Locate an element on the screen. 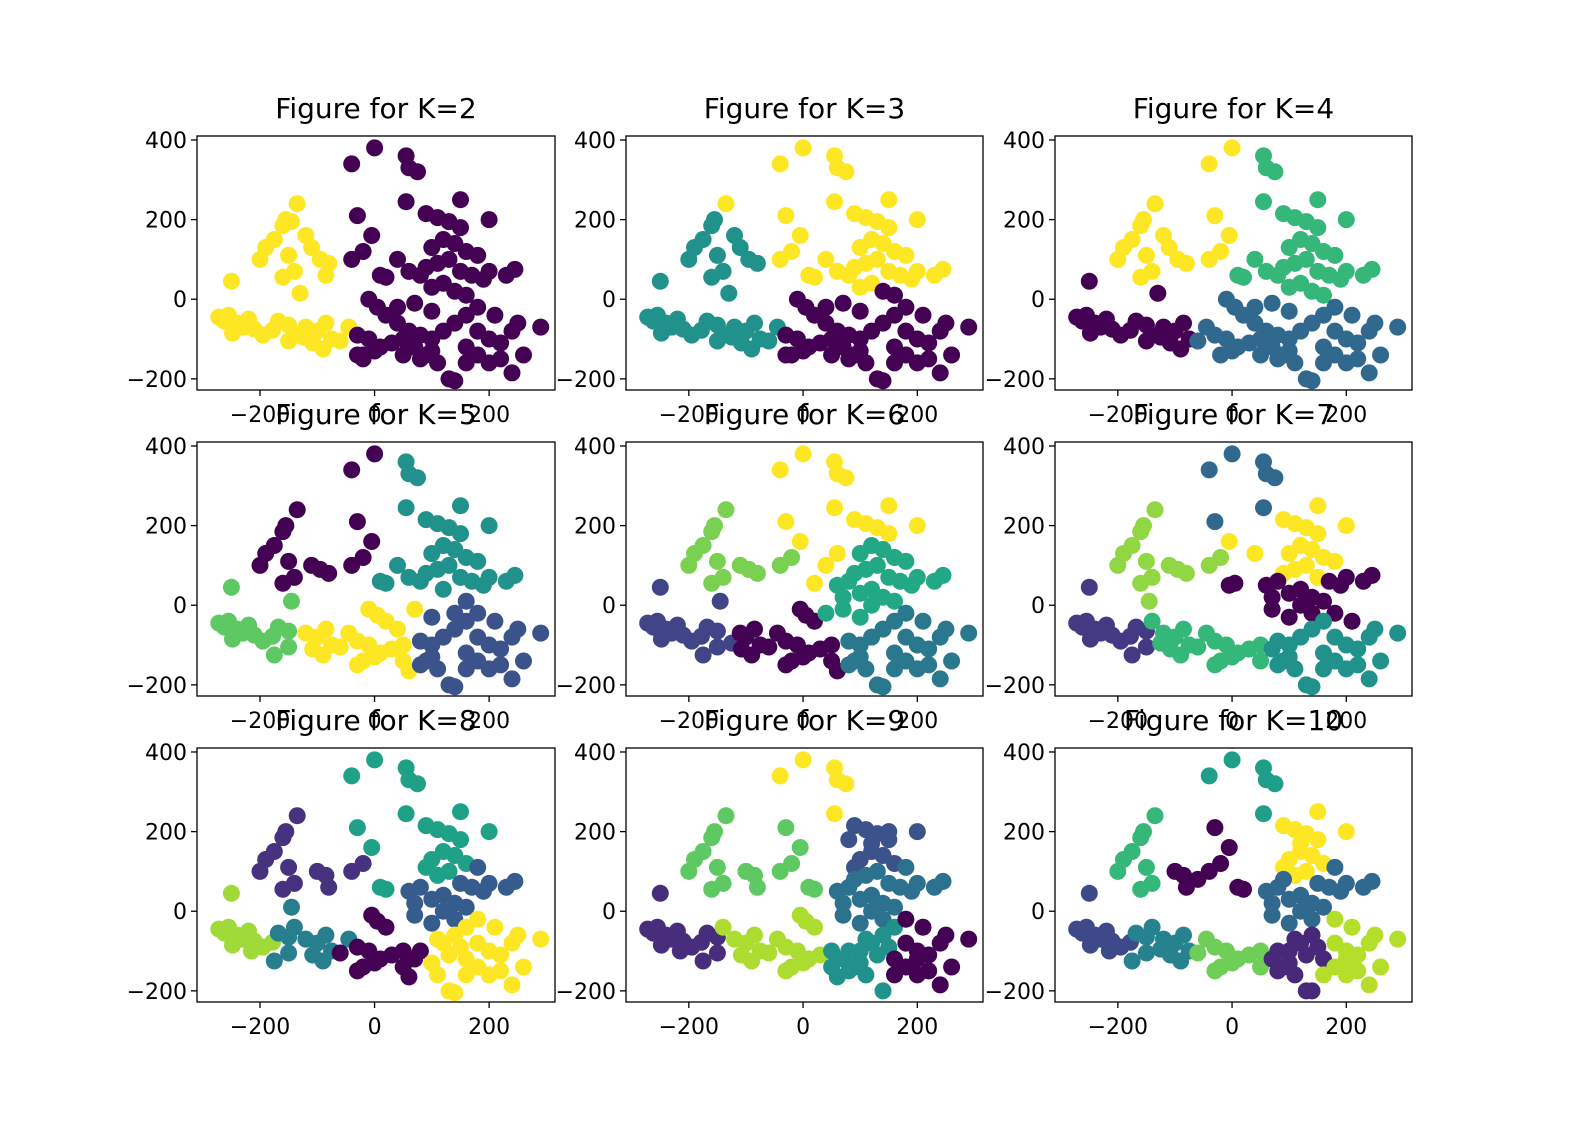 The image size is (1576, 1132). x-tick-label: 0 is located at coordinates (1232, 1027).